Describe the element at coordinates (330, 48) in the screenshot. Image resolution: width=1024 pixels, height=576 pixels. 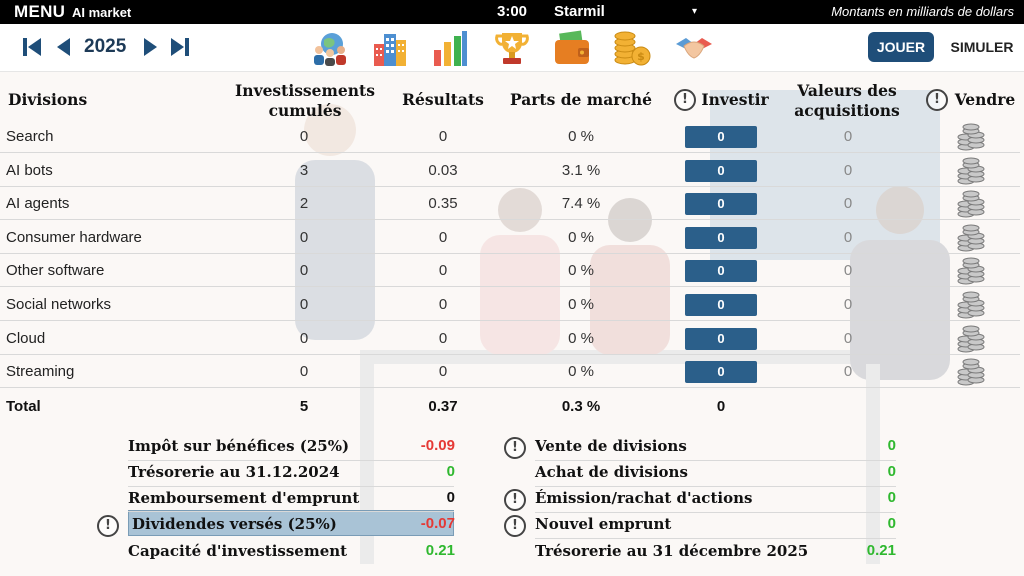
I see `people-globe-icon` at that location.